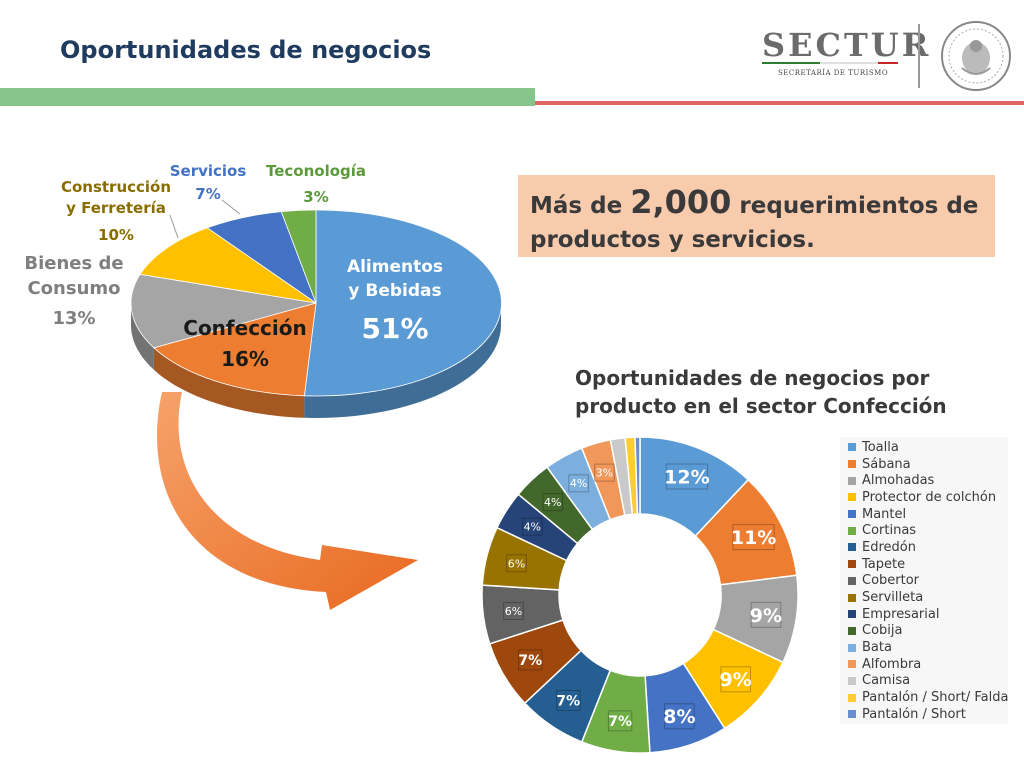  I want to click on donut-value-label-0: 12%, so click(686, 477).